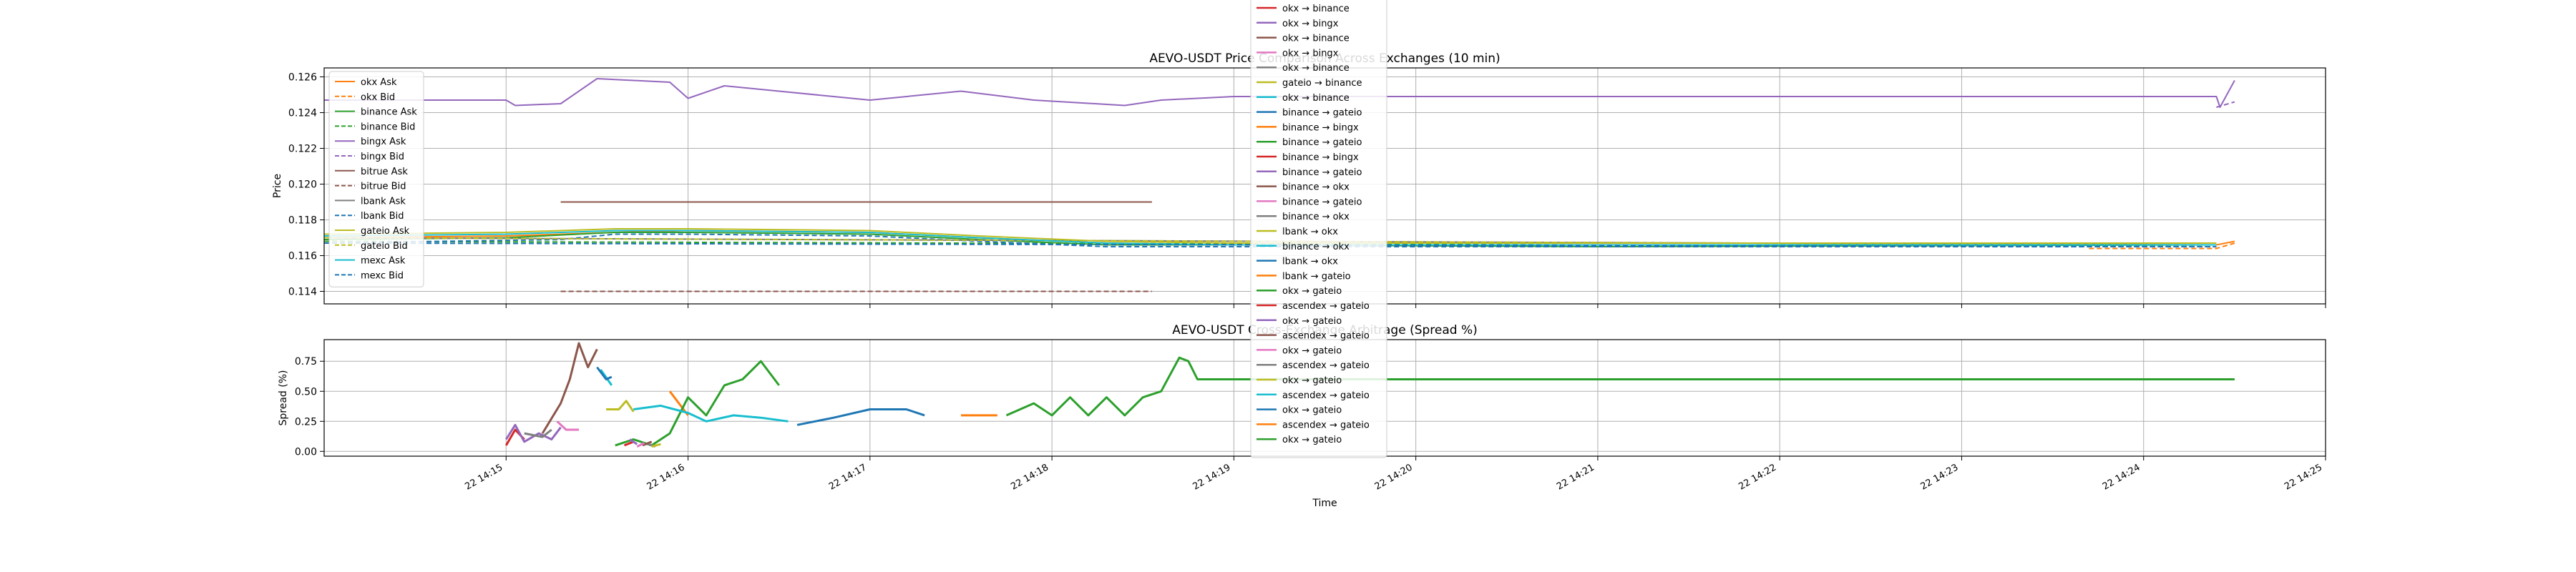  I want to click on price-legend-label: bitrue Ask, so click(384, 172).